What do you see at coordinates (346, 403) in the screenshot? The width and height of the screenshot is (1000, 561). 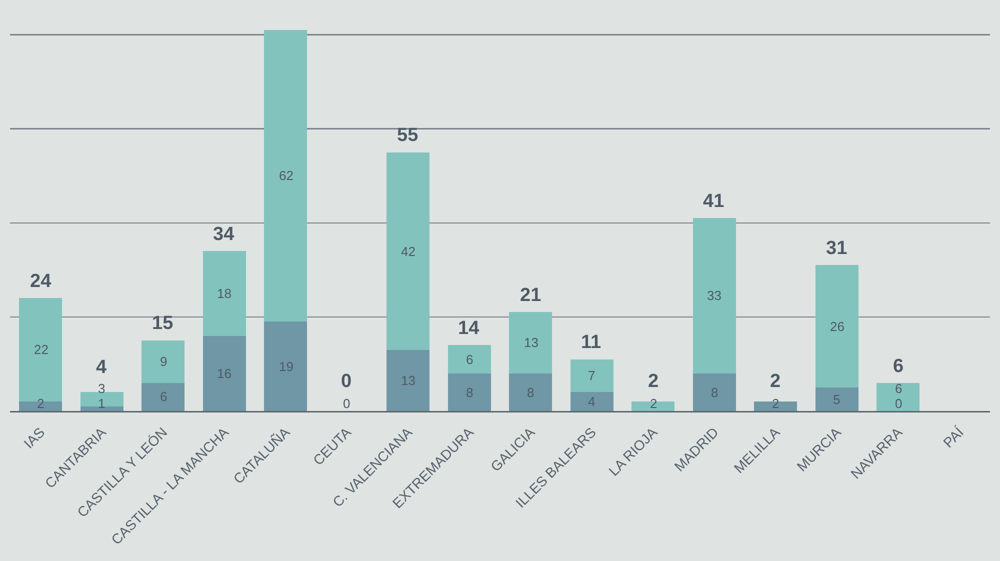 I see `total-label: 0` at bounding box center [346, 403].